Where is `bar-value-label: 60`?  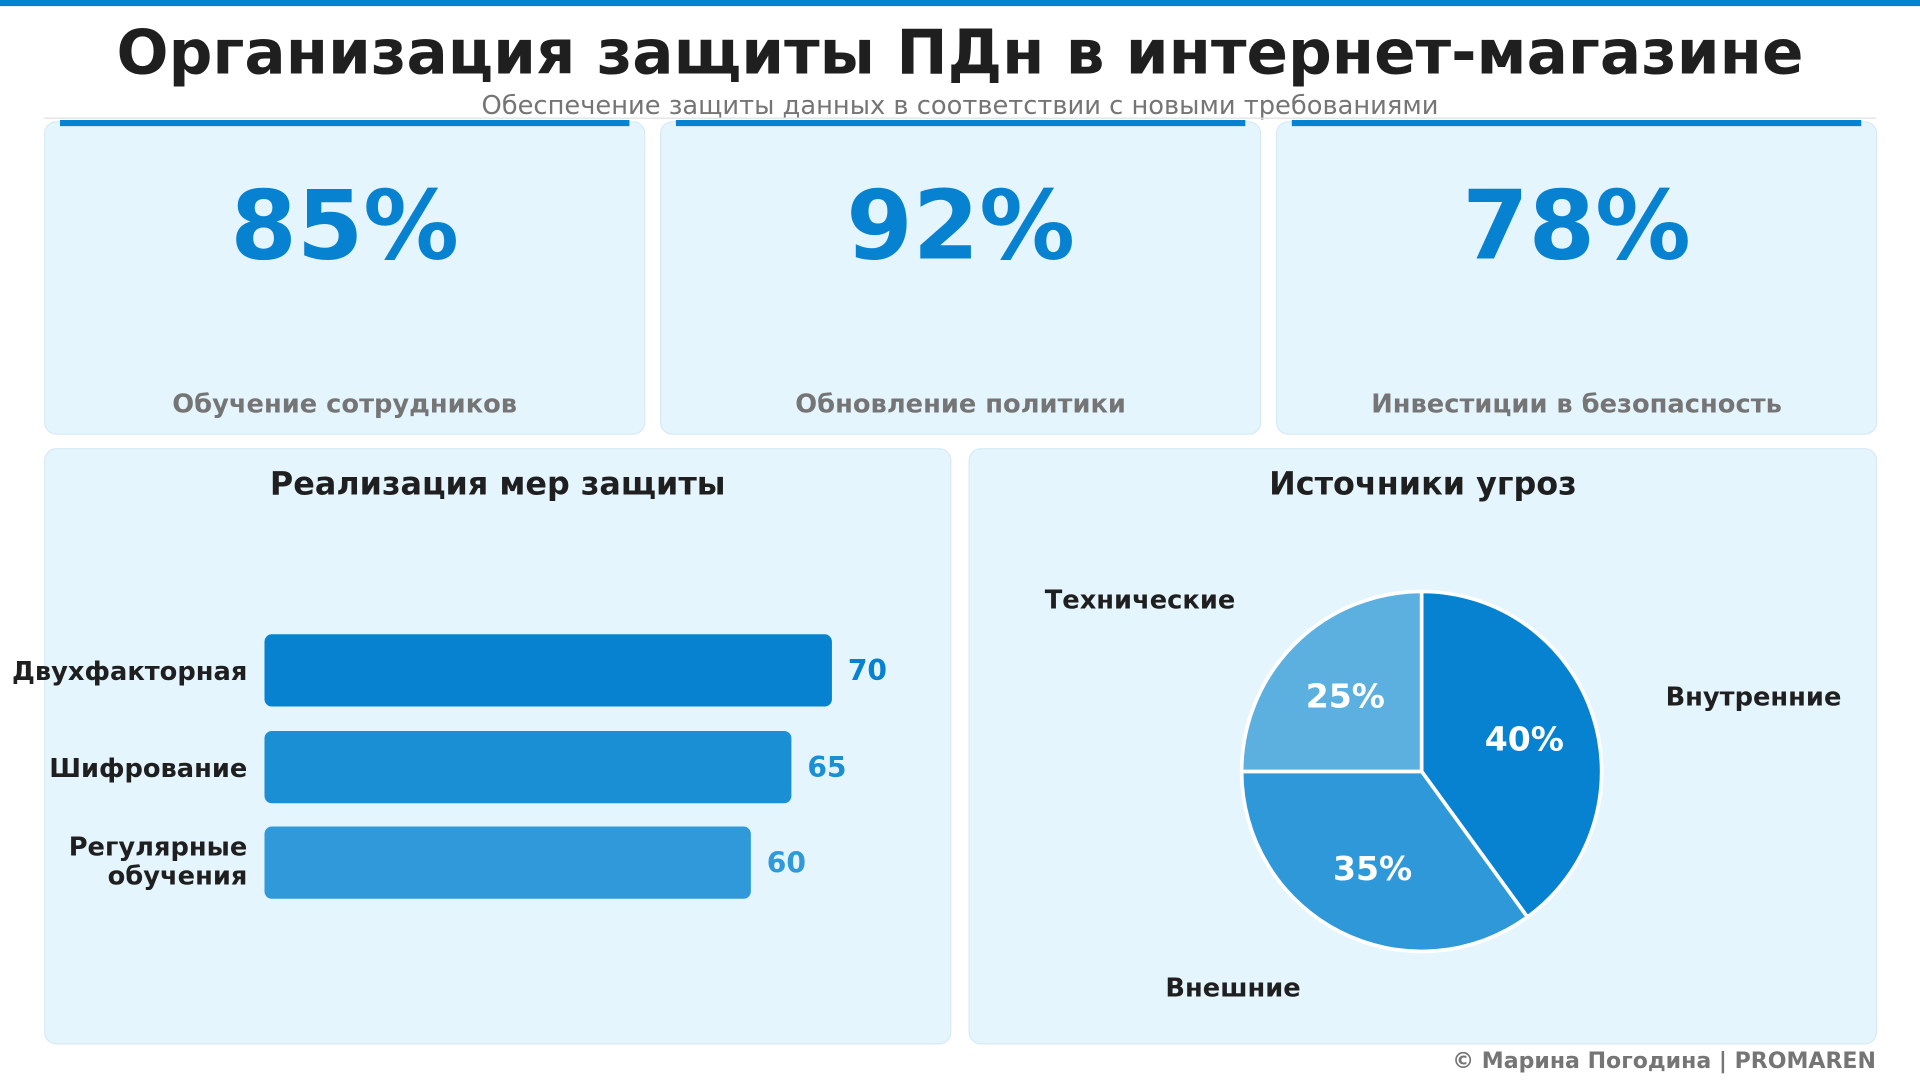
bar-value-label: 60 is located at coordinates (786, 862).